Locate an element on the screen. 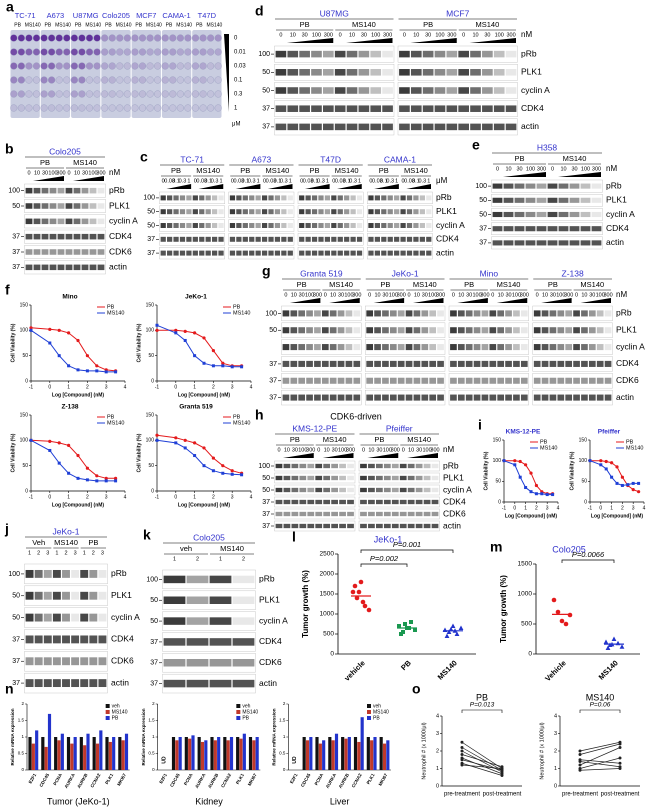  protein: PLK1 is located at coordinates (121, 595).